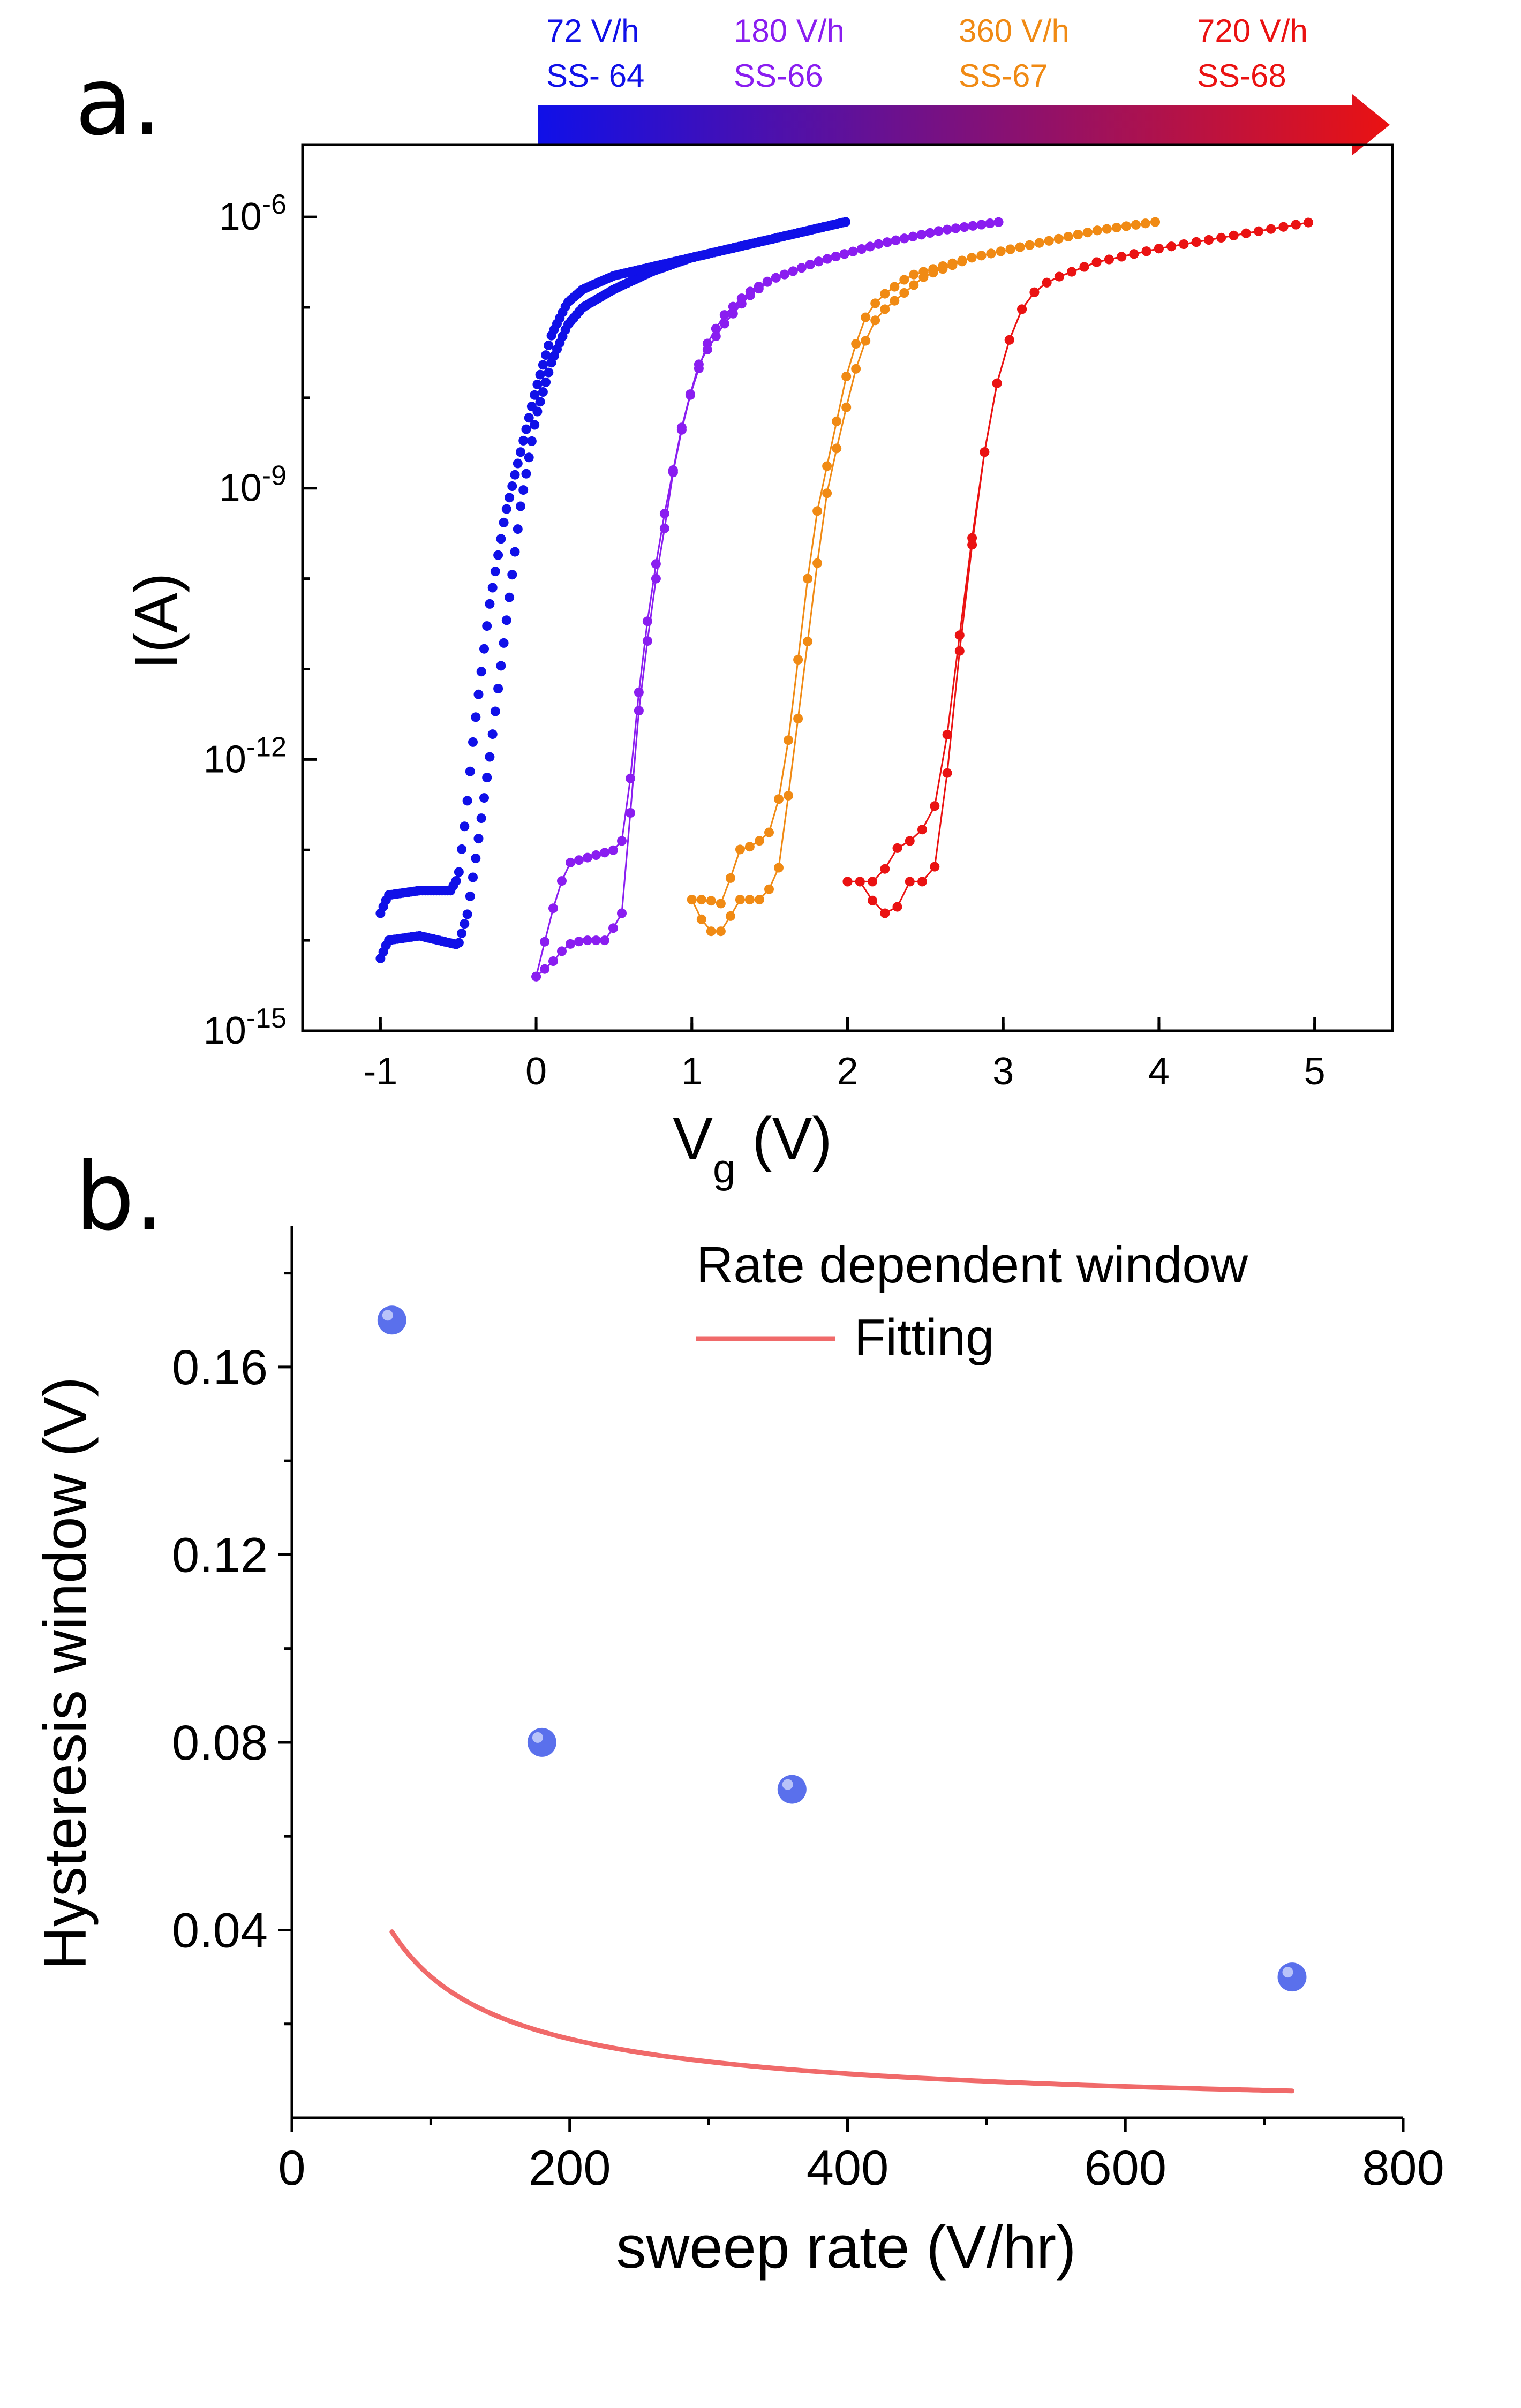 The image size is (1521, 2408). What do you see at coordinates (924, 563) in the screenshot?
I see `series-line-backward` at bounding box center [924, 563].